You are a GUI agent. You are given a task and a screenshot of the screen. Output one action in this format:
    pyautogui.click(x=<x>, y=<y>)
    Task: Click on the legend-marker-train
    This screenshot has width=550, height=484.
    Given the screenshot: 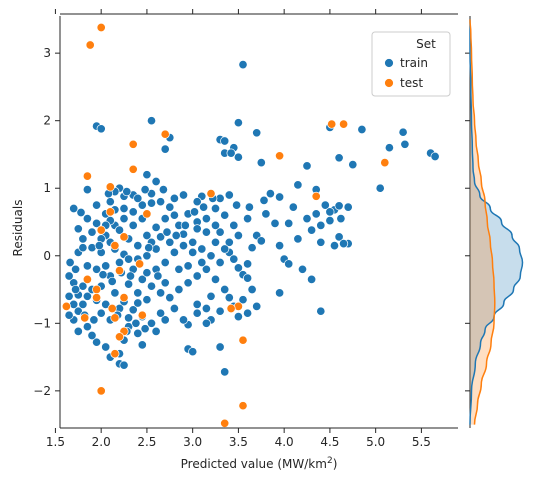 What is the action you would take?
    pyautogui.click(x=389, y=63)
    